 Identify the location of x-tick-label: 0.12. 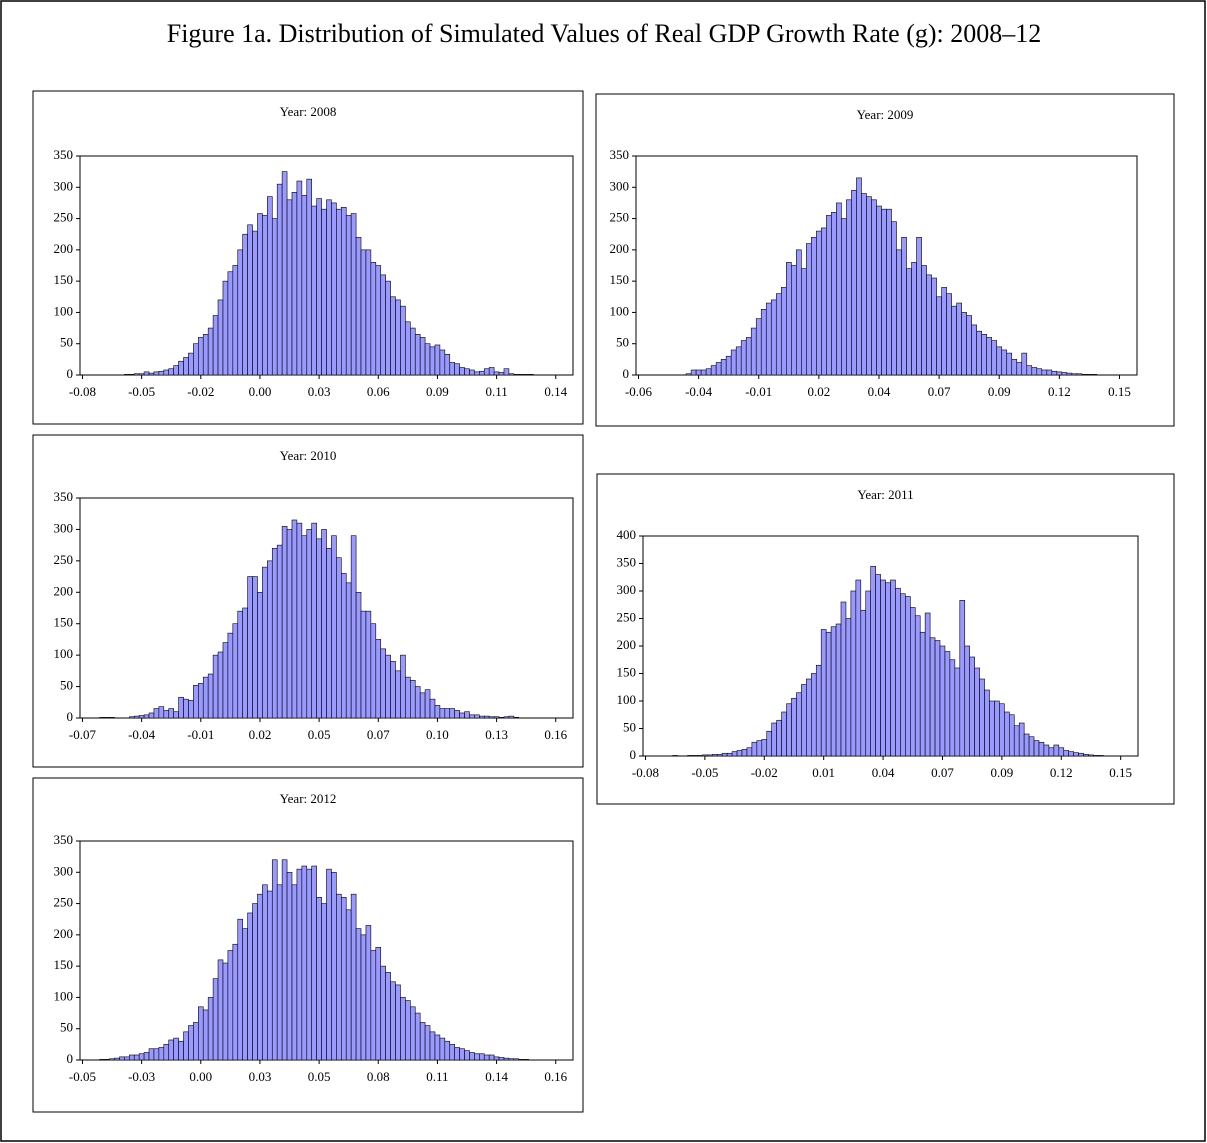
(1061, 772).